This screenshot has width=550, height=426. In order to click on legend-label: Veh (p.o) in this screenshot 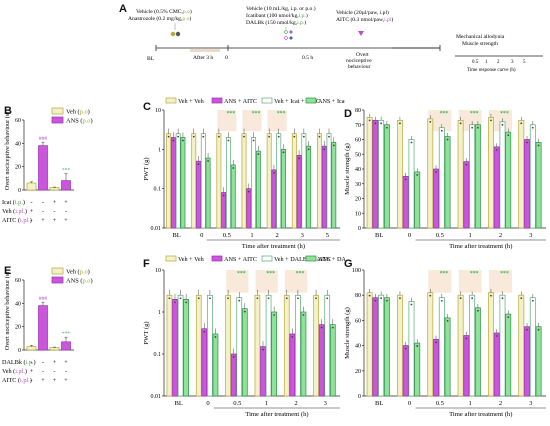, I will do `click(78, 272)`.